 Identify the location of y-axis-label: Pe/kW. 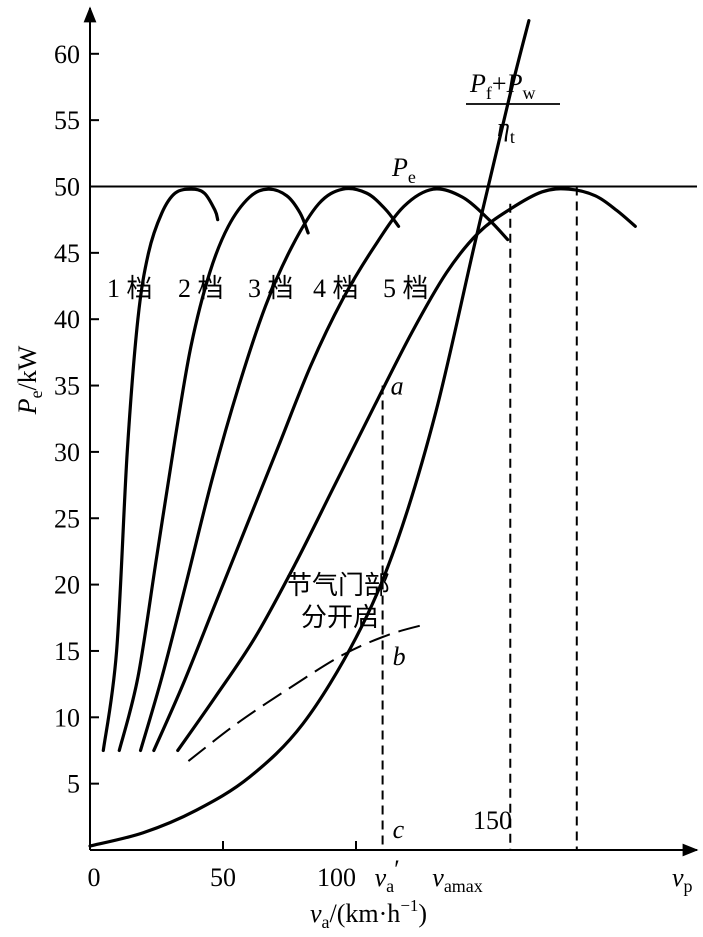
(29, 380).